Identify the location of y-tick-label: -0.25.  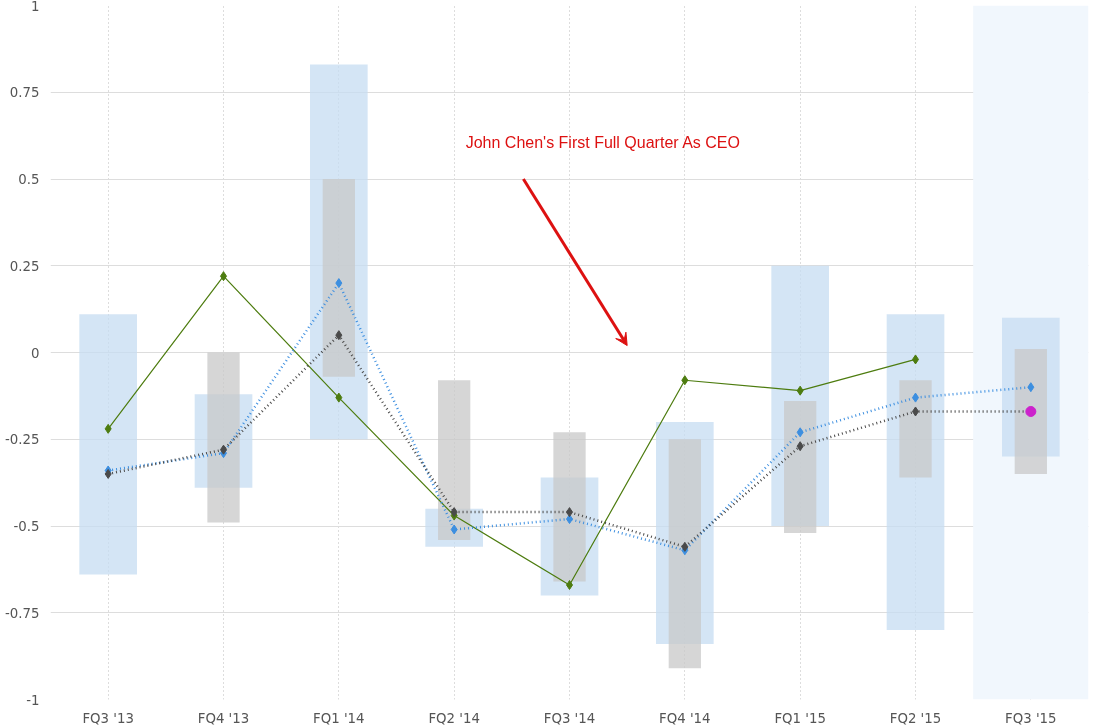
(22, 440).